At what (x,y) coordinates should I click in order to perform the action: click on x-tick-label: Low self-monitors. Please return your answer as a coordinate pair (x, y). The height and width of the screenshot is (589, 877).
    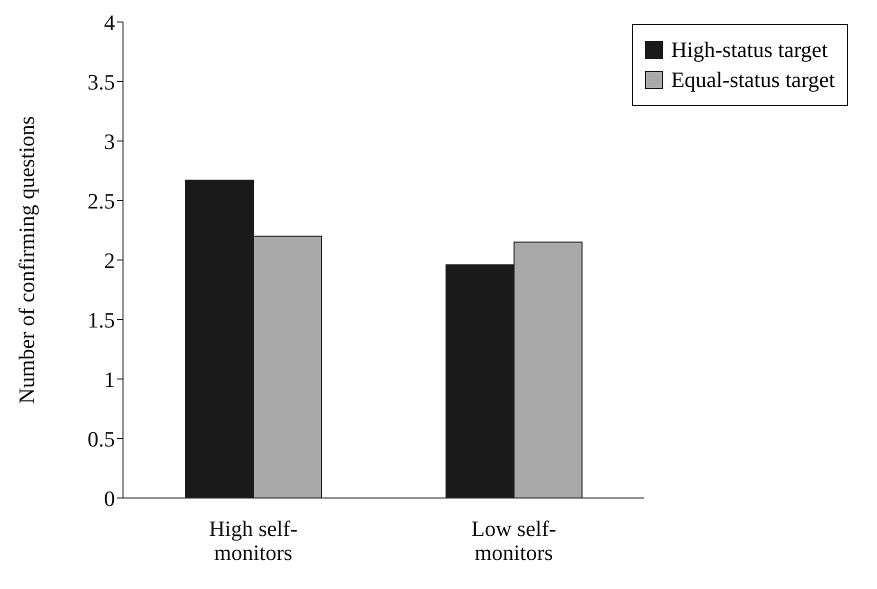
    Looking at the image, I should click on (513, 540).